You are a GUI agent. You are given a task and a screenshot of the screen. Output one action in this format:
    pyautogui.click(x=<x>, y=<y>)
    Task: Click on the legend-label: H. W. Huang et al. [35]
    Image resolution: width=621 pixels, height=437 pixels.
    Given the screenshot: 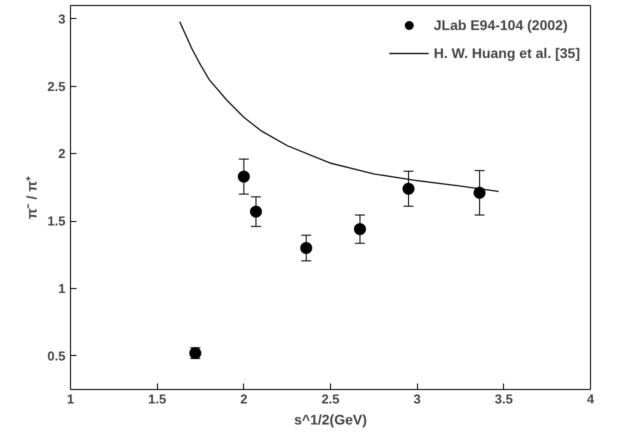 What is the action you would take?
    pyautogui.click(x=507, y=53)
    